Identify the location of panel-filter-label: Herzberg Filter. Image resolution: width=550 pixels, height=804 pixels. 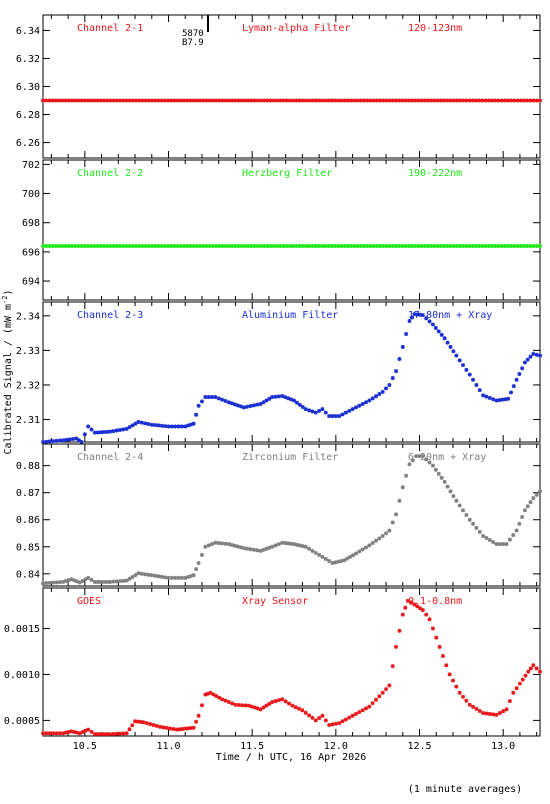
(287, 173).